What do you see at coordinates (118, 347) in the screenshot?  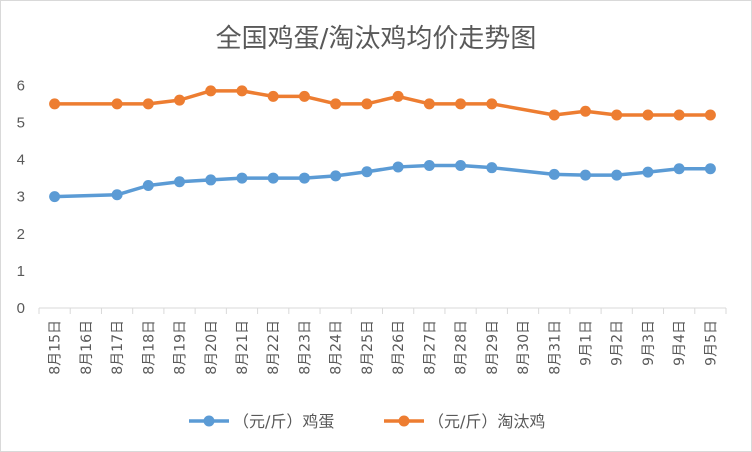 I see `x-tick-label: 8月17日` at bounding box center [118, 347].